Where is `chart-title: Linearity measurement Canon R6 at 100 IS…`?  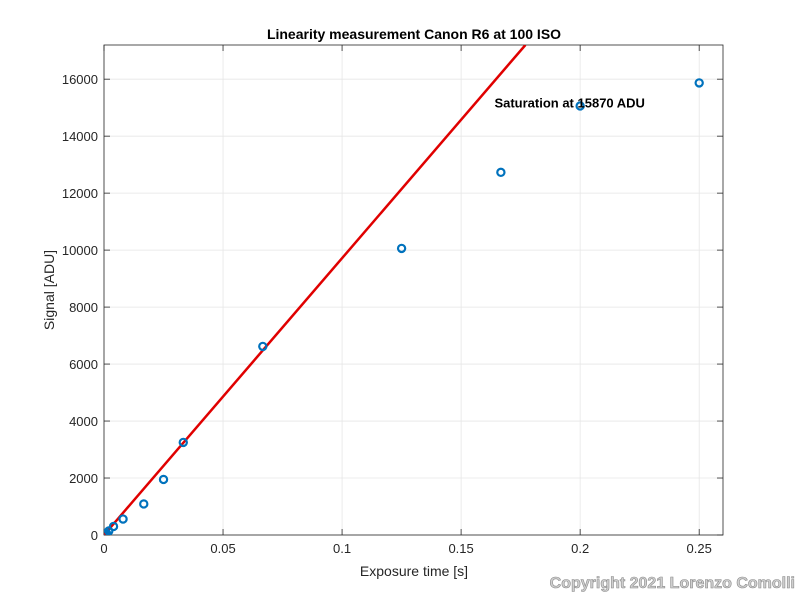
chart-title: Linearity measurement Canon R6 at 100 IS… is located at coordinates (414, 34).